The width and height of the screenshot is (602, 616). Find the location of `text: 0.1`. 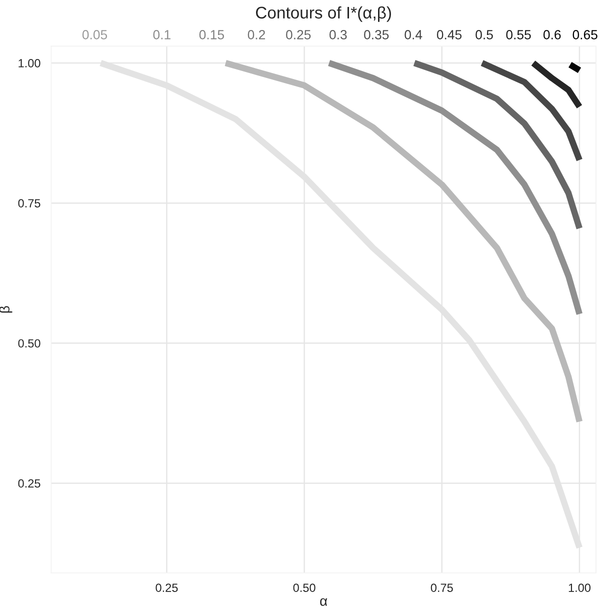

text: 0.1 is located at coordinates (161, 35).